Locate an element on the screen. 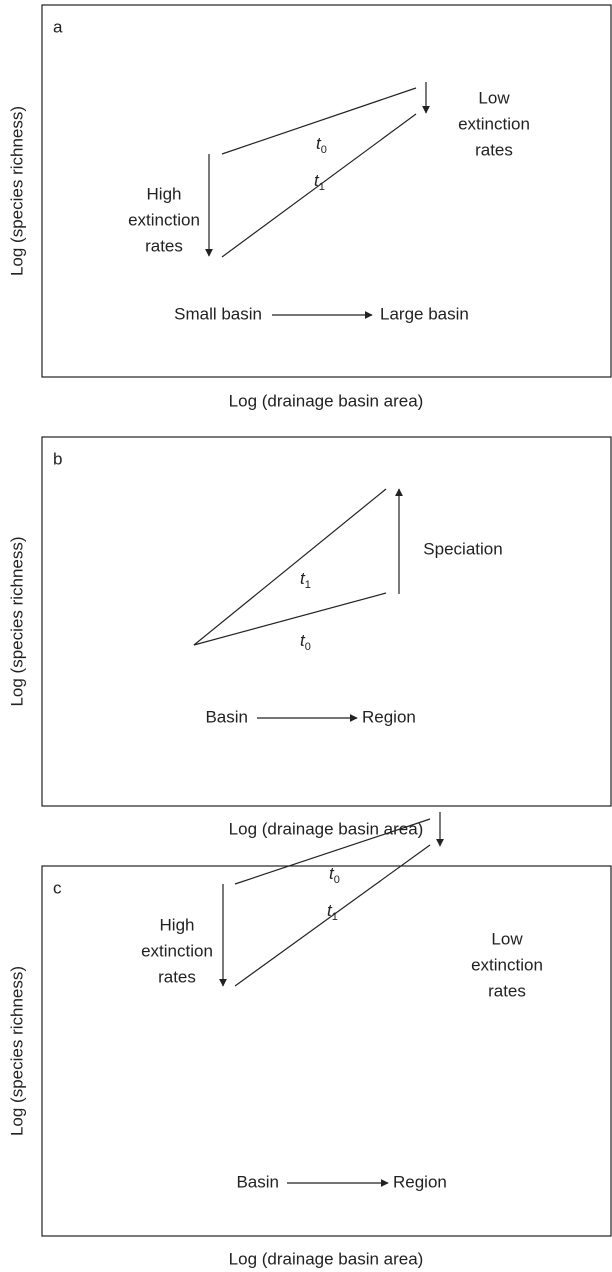 This screenshot has height=1272, width=612. panel-label: c is located at coordinates (57, 887).